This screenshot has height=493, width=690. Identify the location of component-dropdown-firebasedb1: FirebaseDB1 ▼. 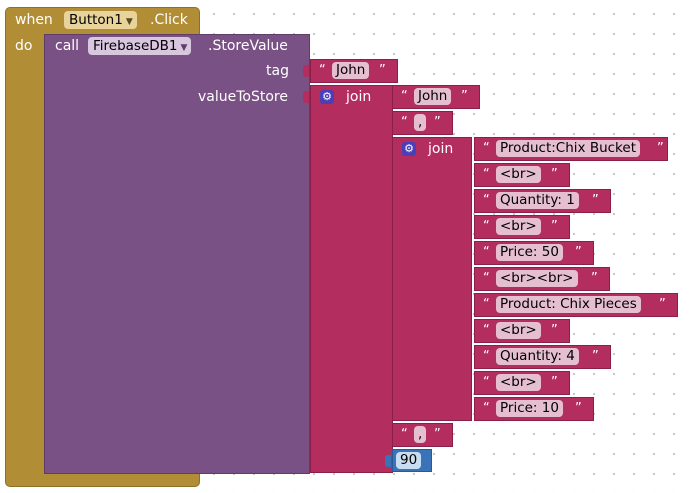
(140, 46).